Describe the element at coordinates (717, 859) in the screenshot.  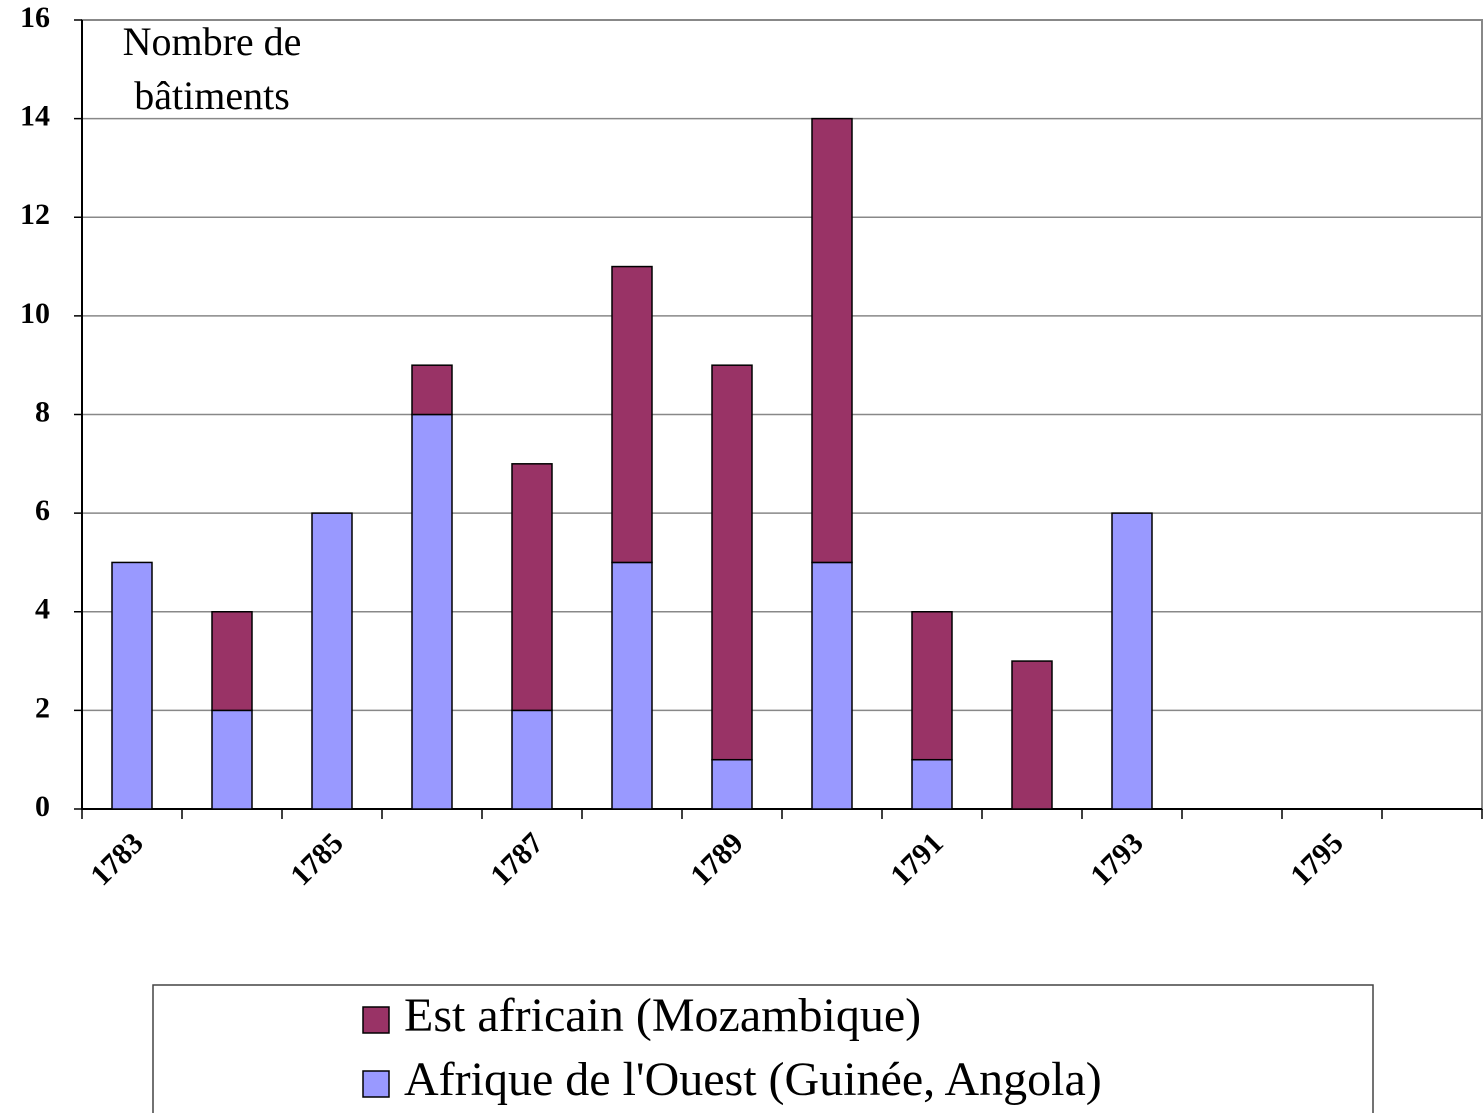
I see `x-tick-label: 1789` at that location.